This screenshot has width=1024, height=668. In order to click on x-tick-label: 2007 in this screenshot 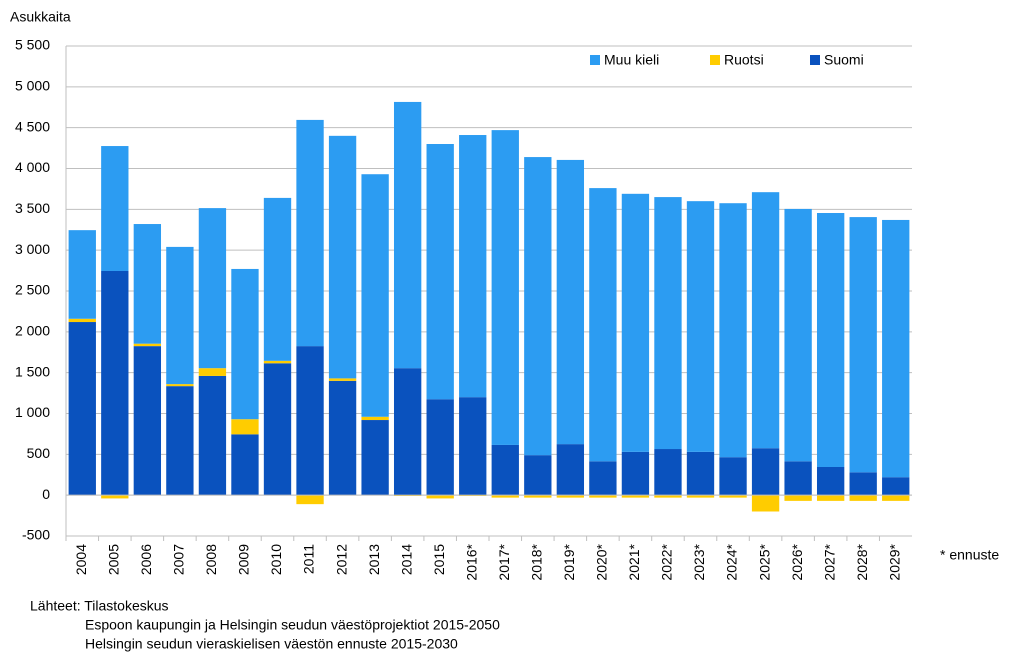, I will do `click(179, 559)`.